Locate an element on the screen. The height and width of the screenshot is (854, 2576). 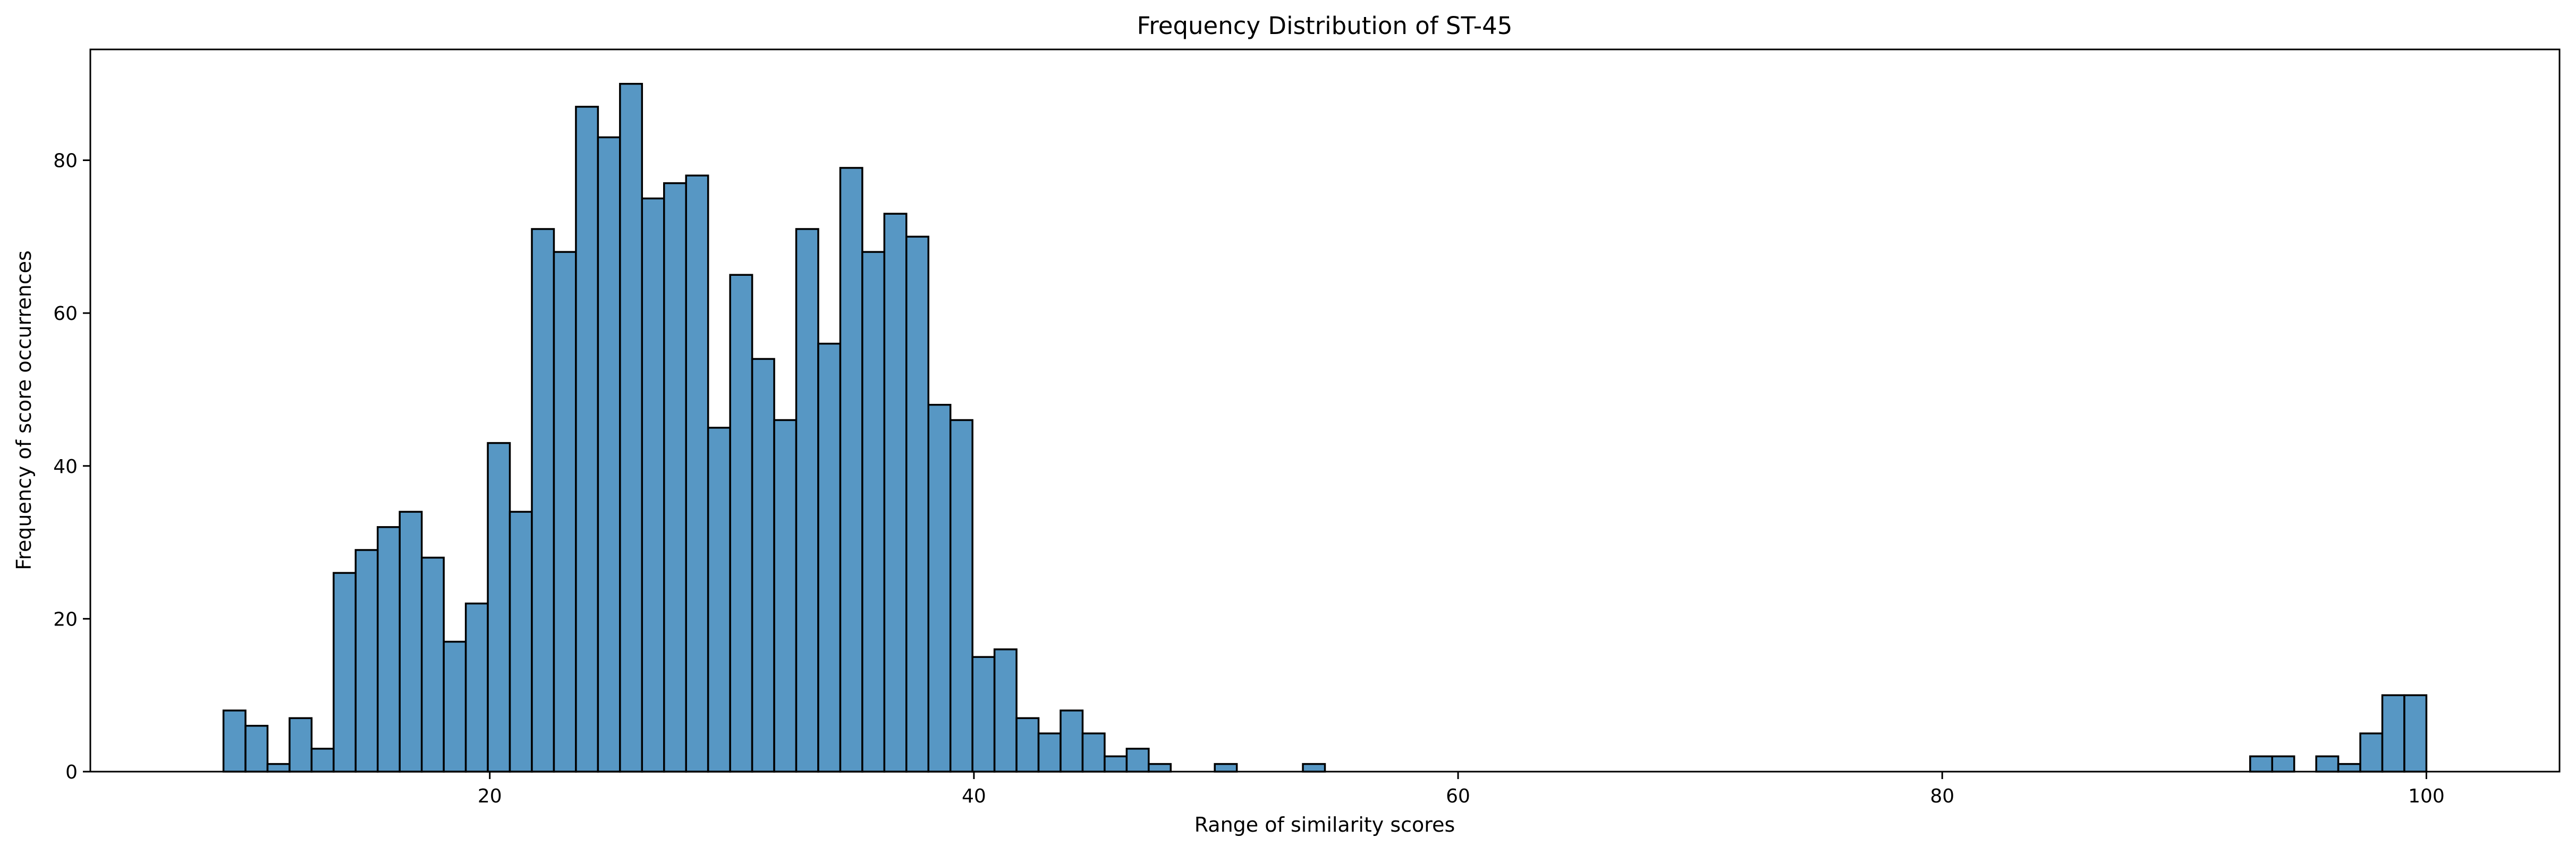
y-tick-label: 80 is located at coordinates (65, 161).